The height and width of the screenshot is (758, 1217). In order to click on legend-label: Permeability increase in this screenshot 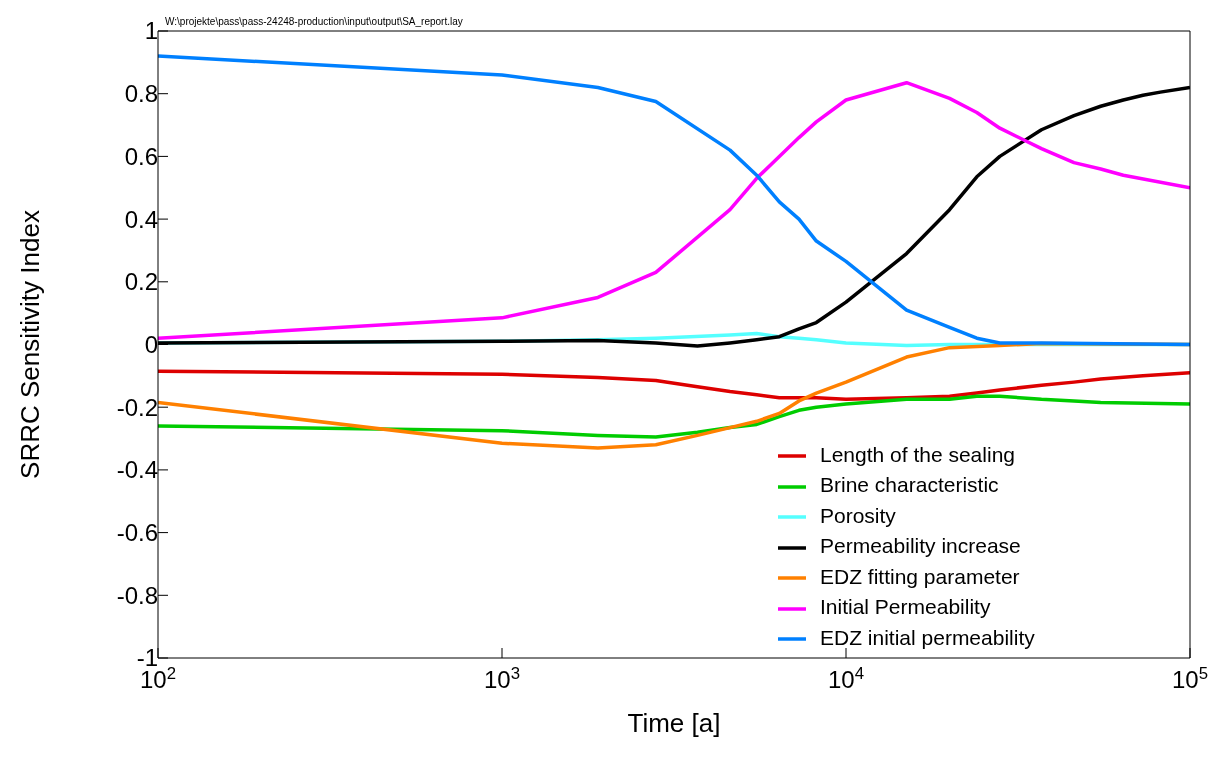, I will do `click(920, 546)`.